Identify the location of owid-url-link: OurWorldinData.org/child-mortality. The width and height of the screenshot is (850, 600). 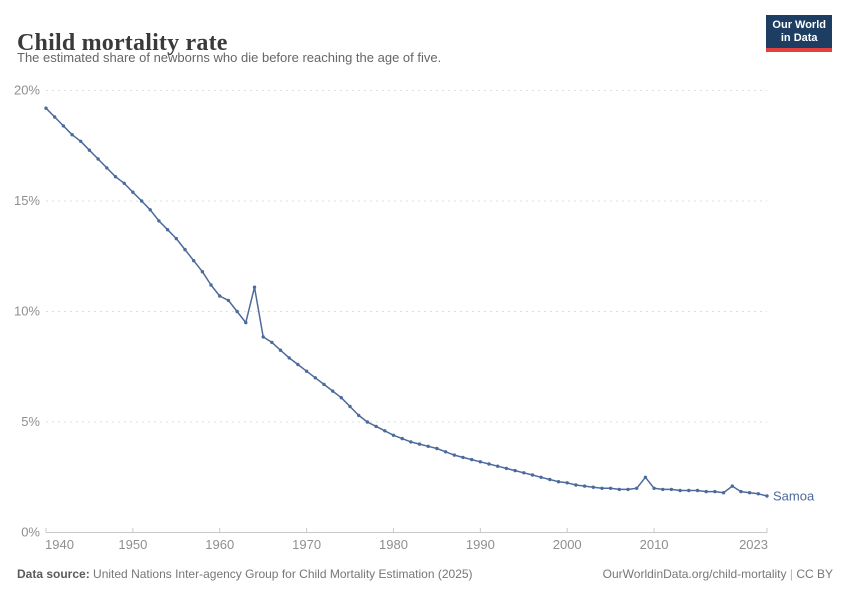
(694, 574).